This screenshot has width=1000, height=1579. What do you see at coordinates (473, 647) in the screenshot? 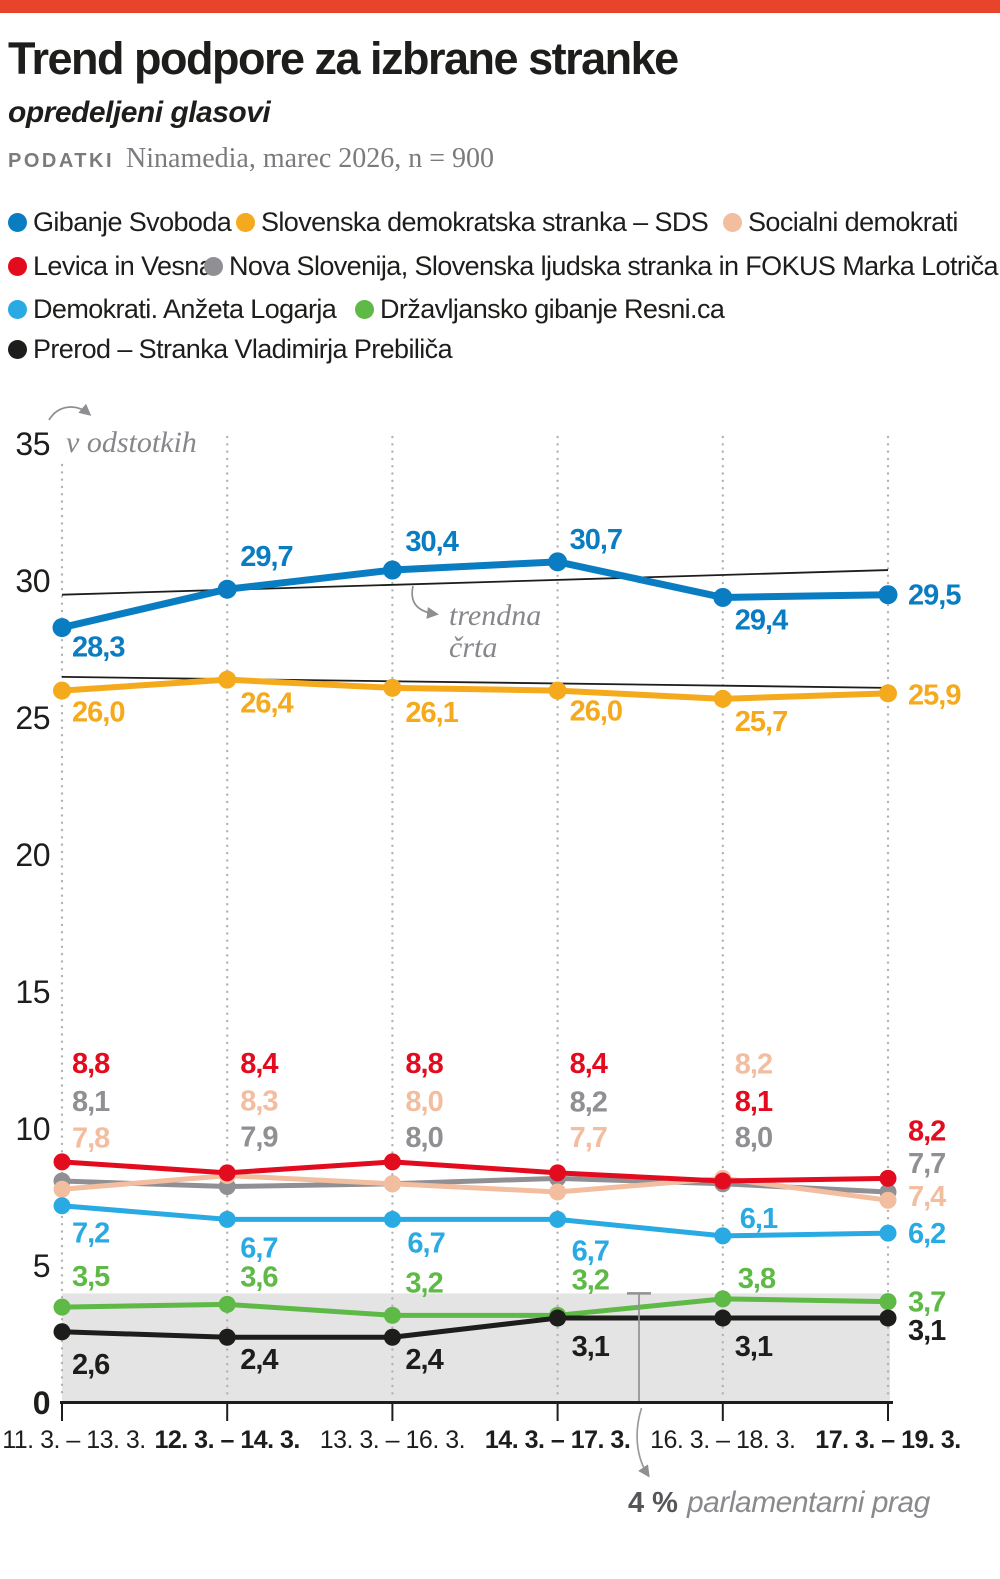
I see `svg-text: črta` at bounding box center [473, 647].